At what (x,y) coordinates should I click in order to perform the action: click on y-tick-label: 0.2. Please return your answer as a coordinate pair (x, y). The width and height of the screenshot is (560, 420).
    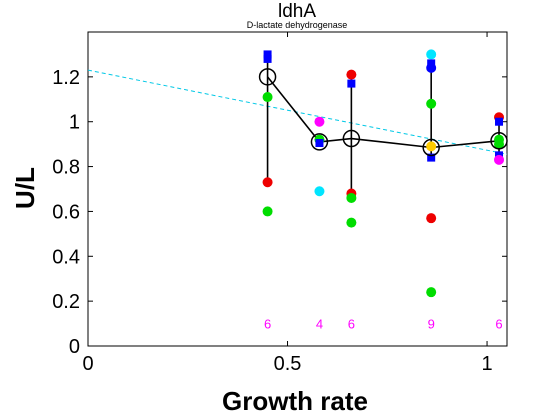
    Looking at the image, I should click on (66, 302).